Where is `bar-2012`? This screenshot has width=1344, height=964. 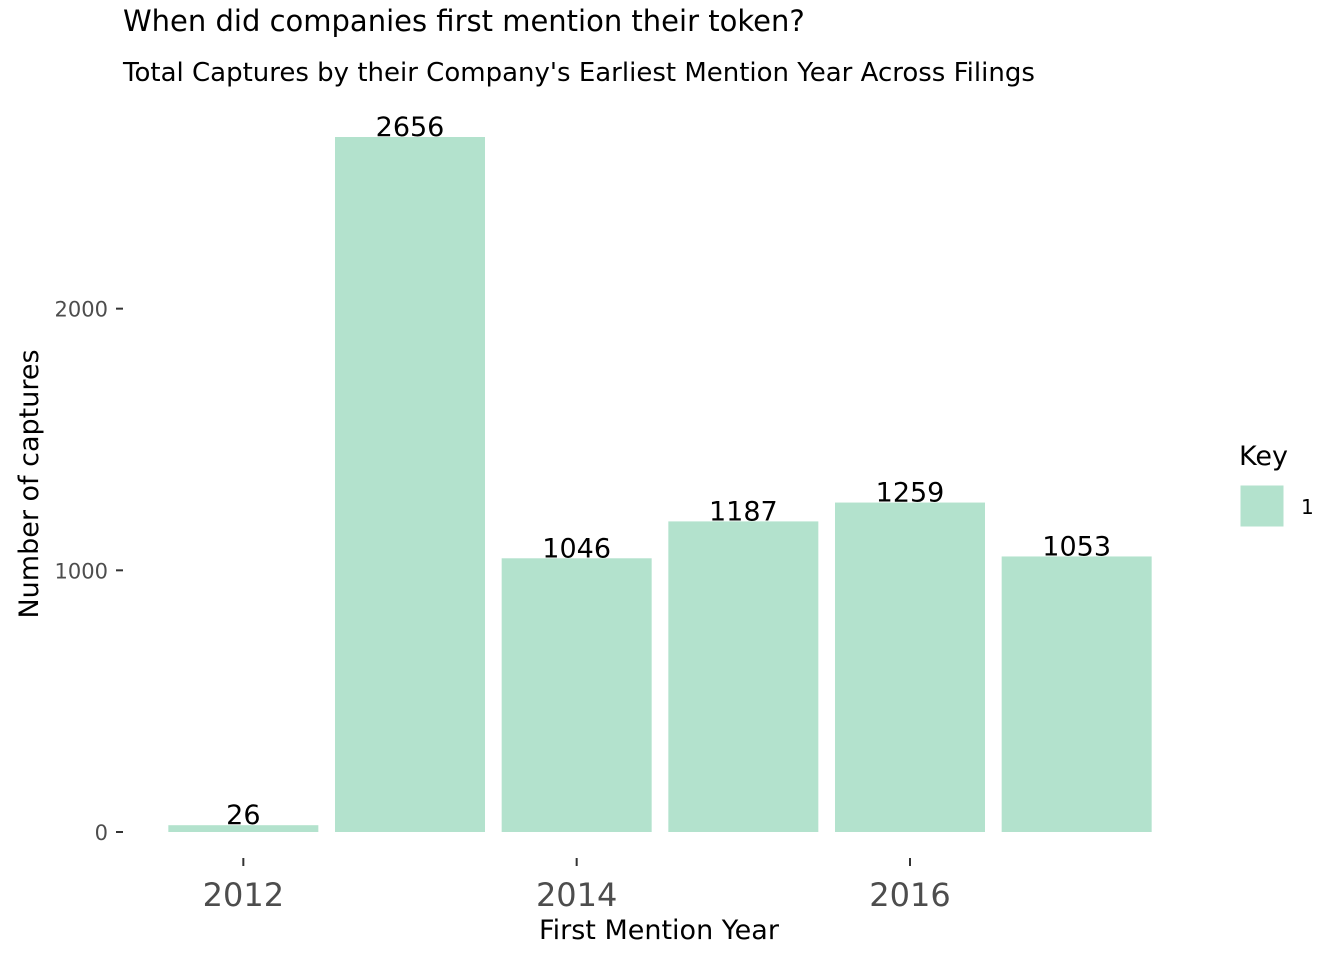
bar-2012 is located at coordinates (243, 828).